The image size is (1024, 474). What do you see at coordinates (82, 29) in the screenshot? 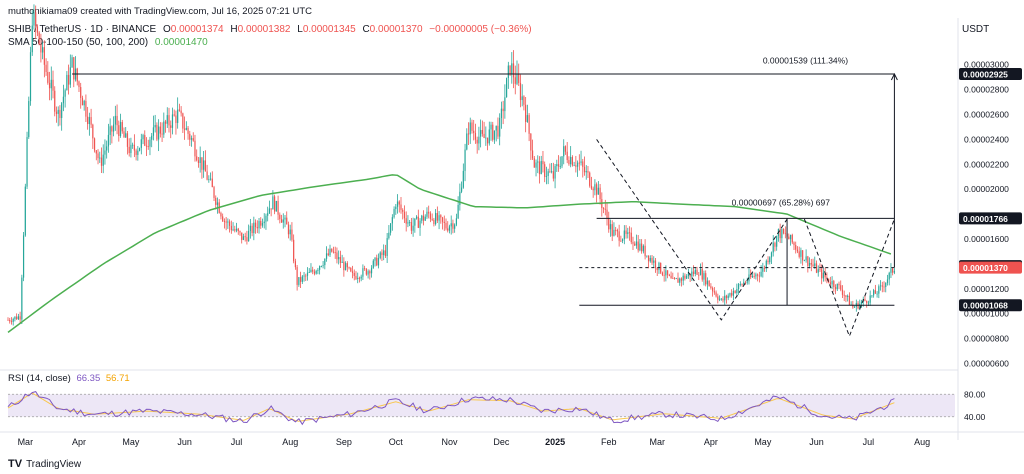
I see `symbol-name: SHIB / TetherUS · 1D · BINANCE` at bounding box center [82, 29].